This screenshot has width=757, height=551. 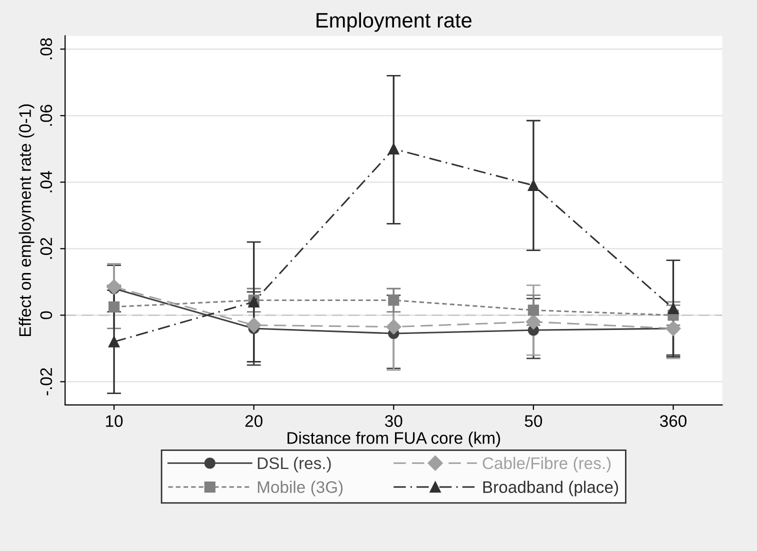 What do you see at coordinates (294, 464) in the screenshot?
I see `text: DSL (res.)` at bounding box center [294, 464].